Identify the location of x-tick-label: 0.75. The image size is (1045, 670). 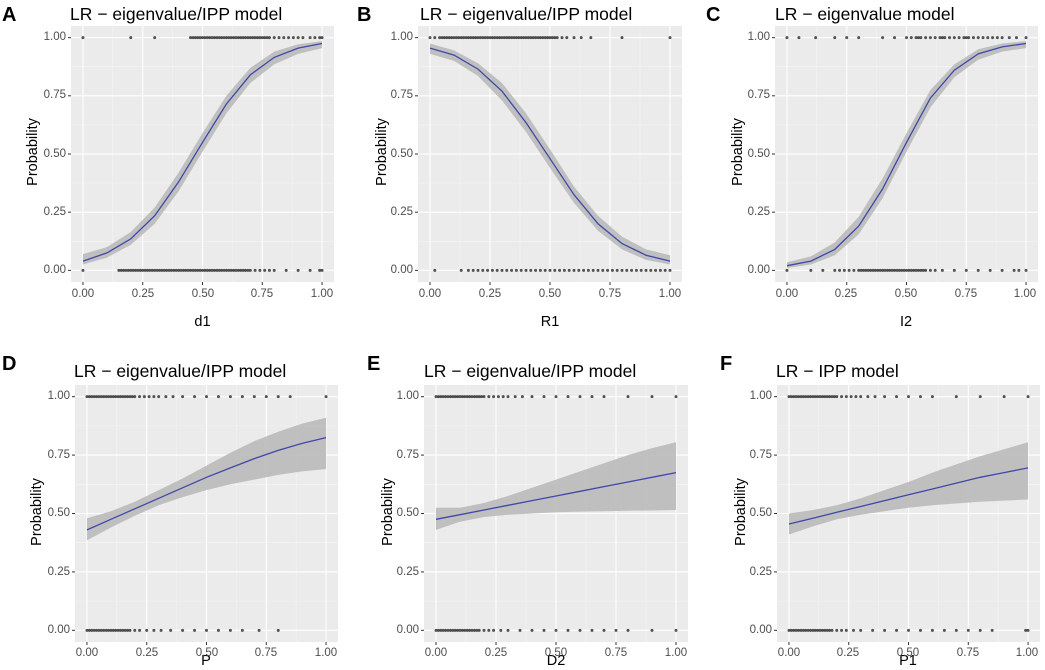
(616, 653).